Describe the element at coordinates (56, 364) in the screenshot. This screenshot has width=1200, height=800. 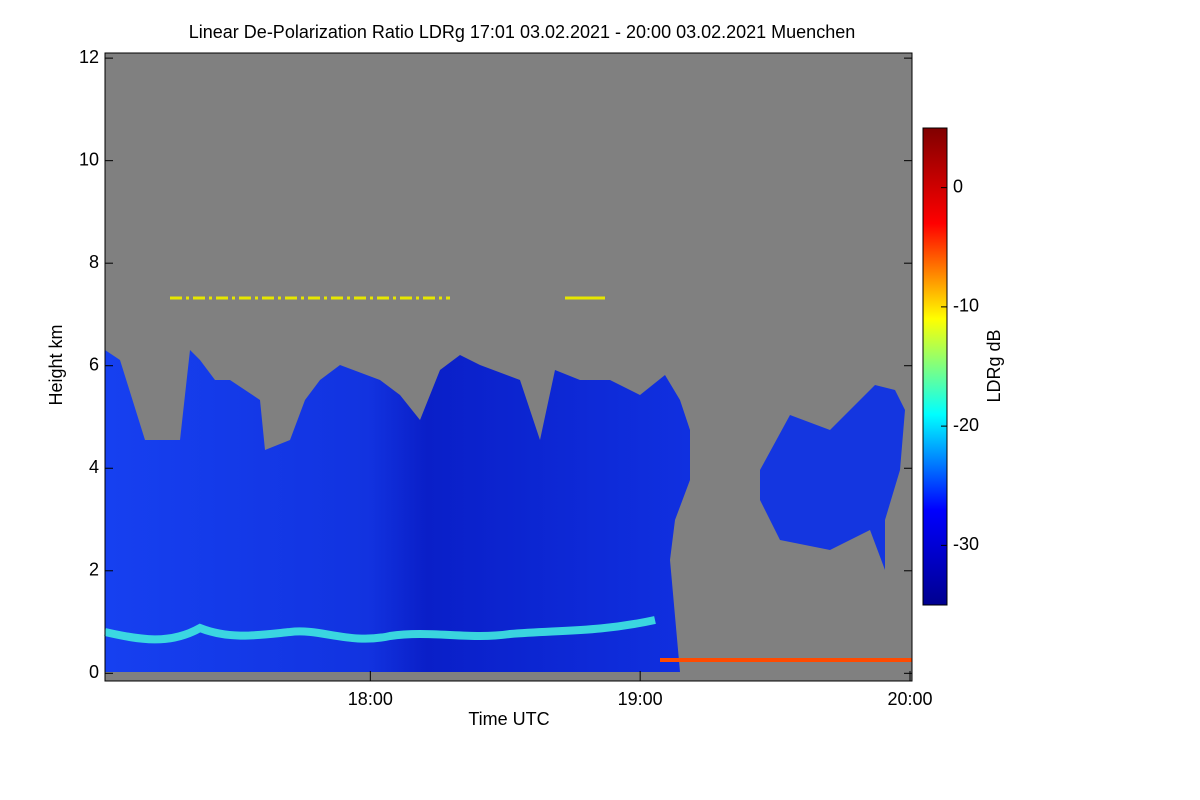
I see `y-axis-label: Height km` at that location.